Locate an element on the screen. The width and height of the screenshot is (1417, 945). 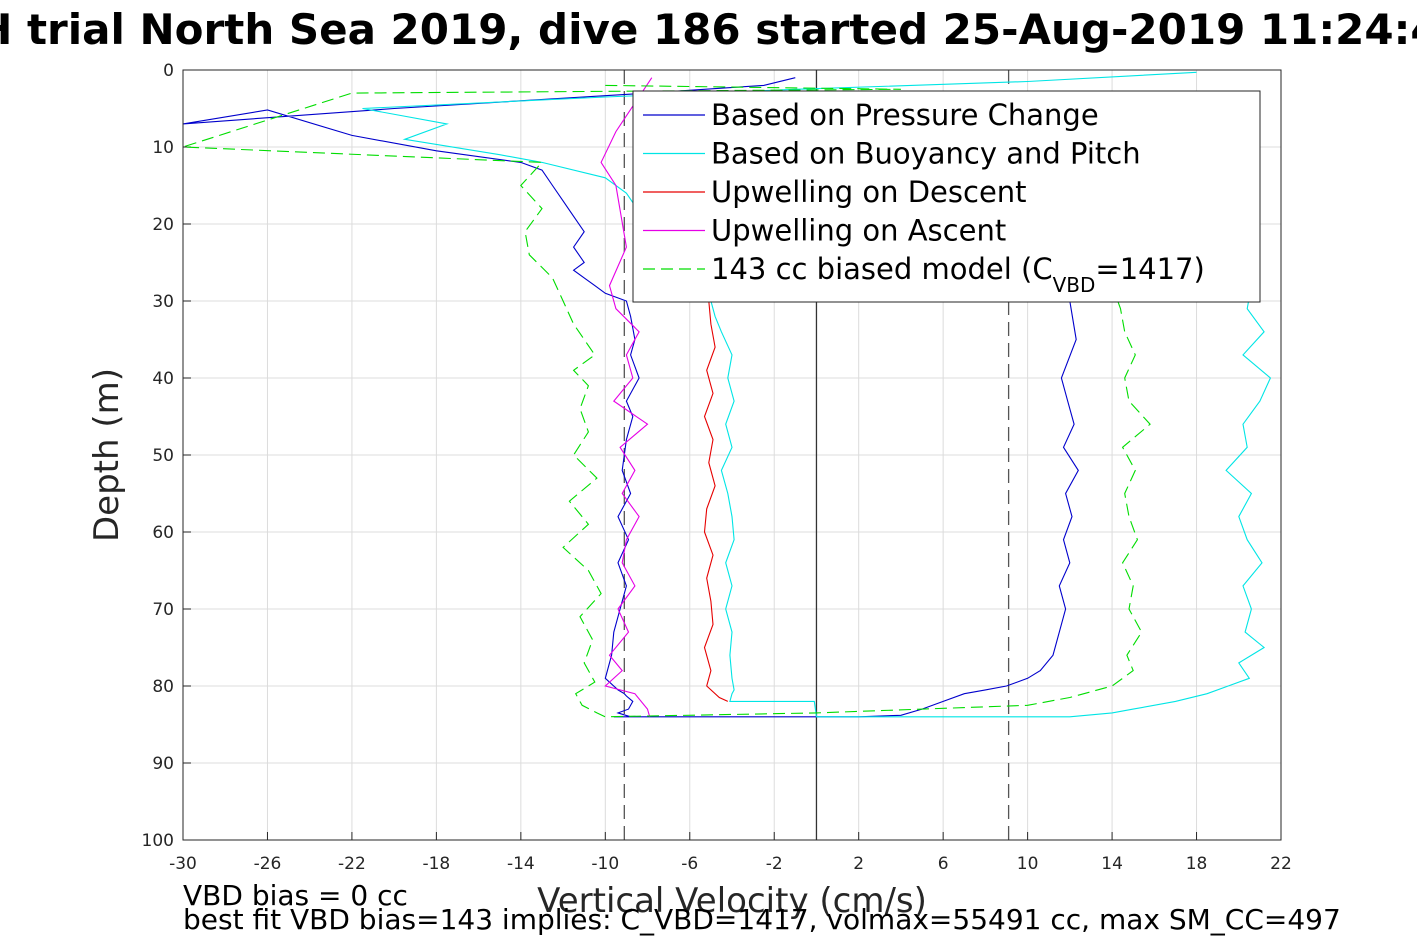
legend-entry: Based on Pressure Change is located at coordinates (905, 115).